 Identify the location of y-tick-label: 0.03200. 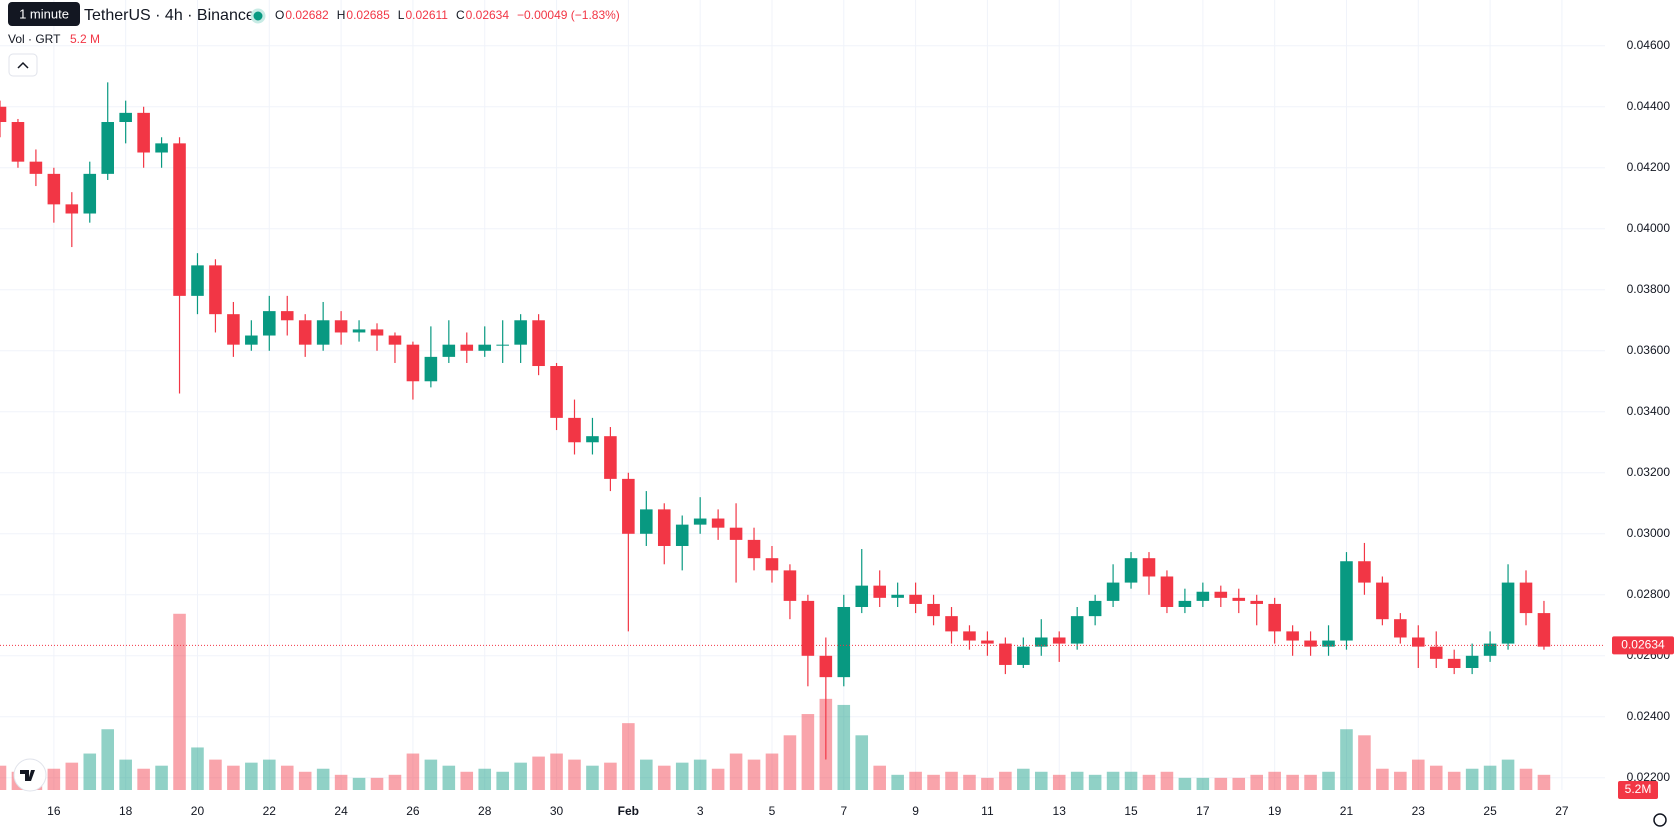
(1649, 472).